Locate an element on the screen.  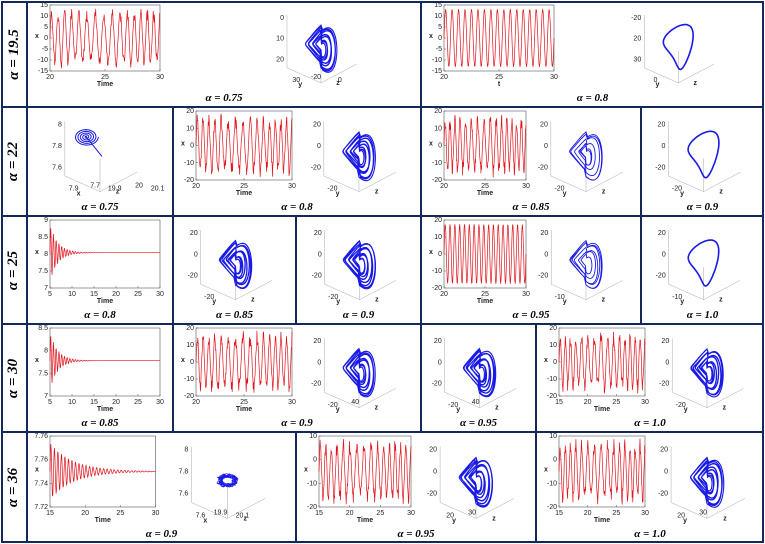
row-label: α = 25 is located at coordinates (15, 270).